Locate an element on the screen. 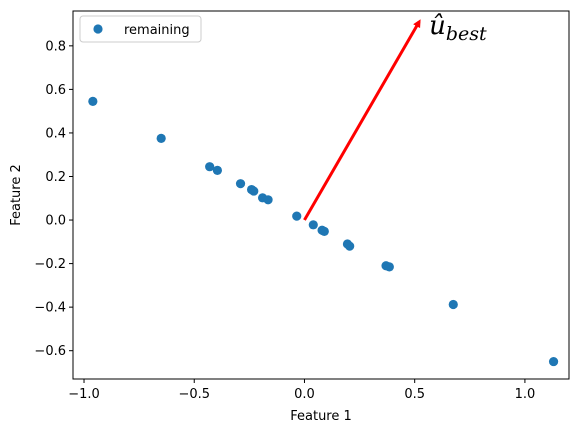 Image resolution: width=578 pixels, height=432 pixels. y-tick-label: 0.6 is located at coordinates (55, 90).